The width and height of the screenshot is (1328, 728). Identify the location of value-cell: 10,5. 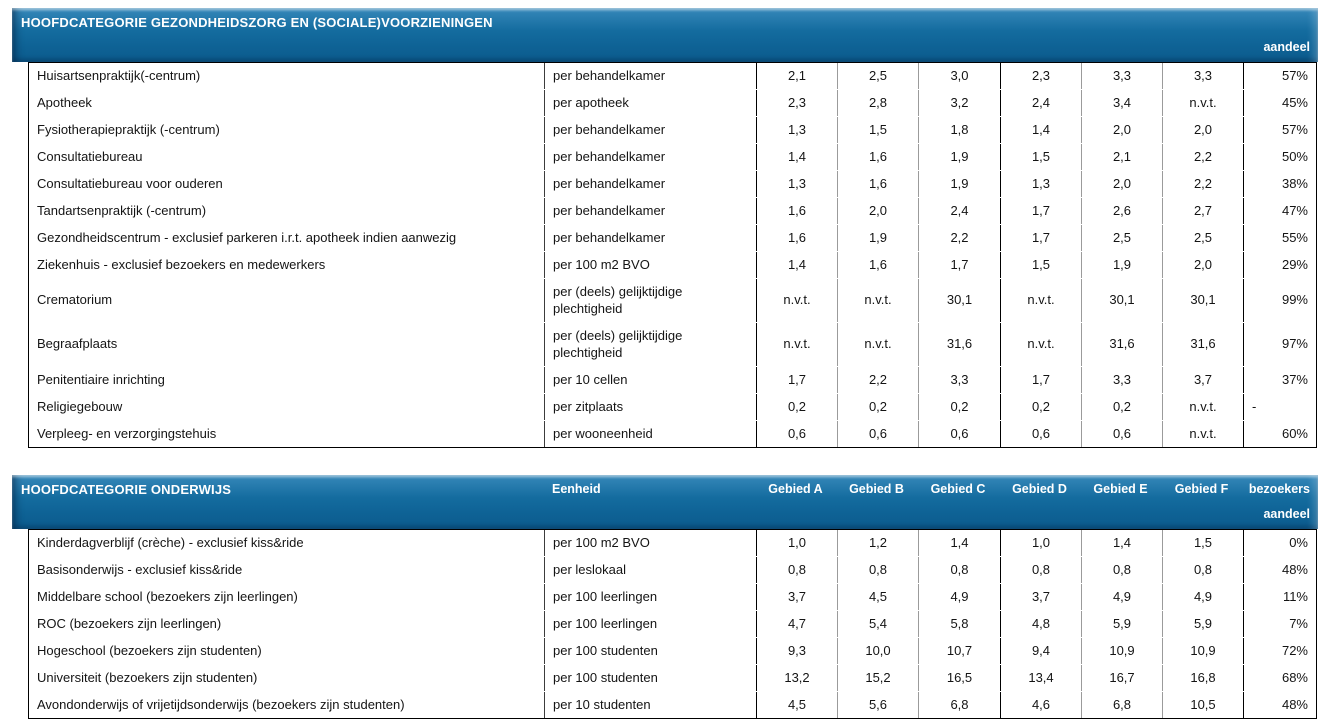
(1202, 705).